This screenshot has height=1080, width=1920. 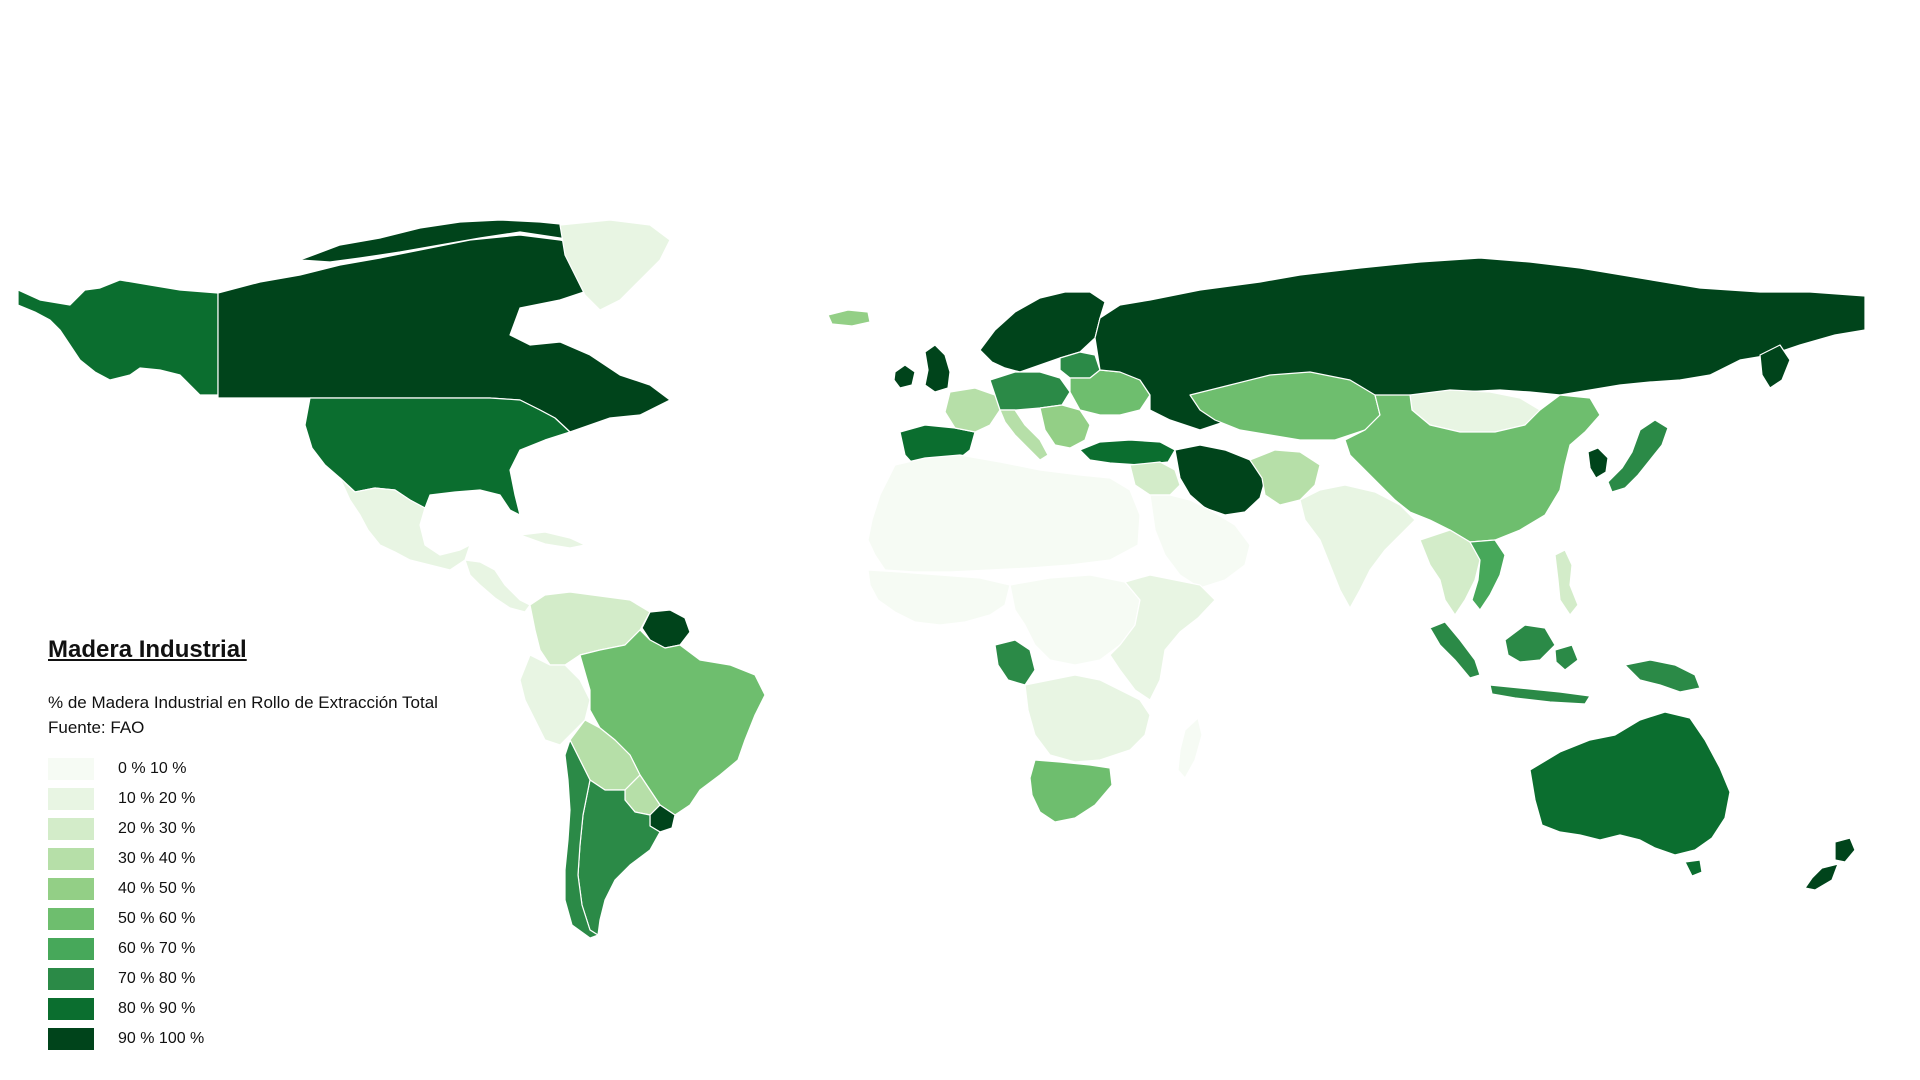 What do you see at coordinates (497, 586) in the screenshot?
I see `region-central-america` at bounding box center [497, 586].